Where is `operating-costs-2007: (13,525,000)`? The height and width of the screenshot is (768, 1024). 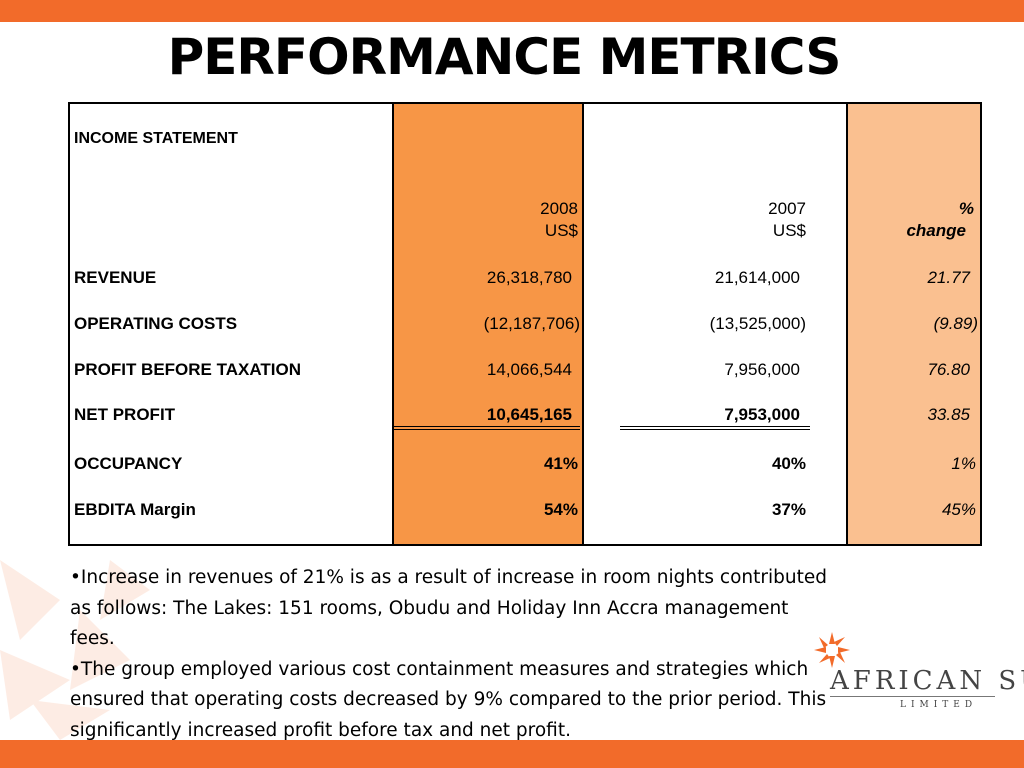 operating-costs-2007: (13,525,000) is located at coordinates (757, 323).